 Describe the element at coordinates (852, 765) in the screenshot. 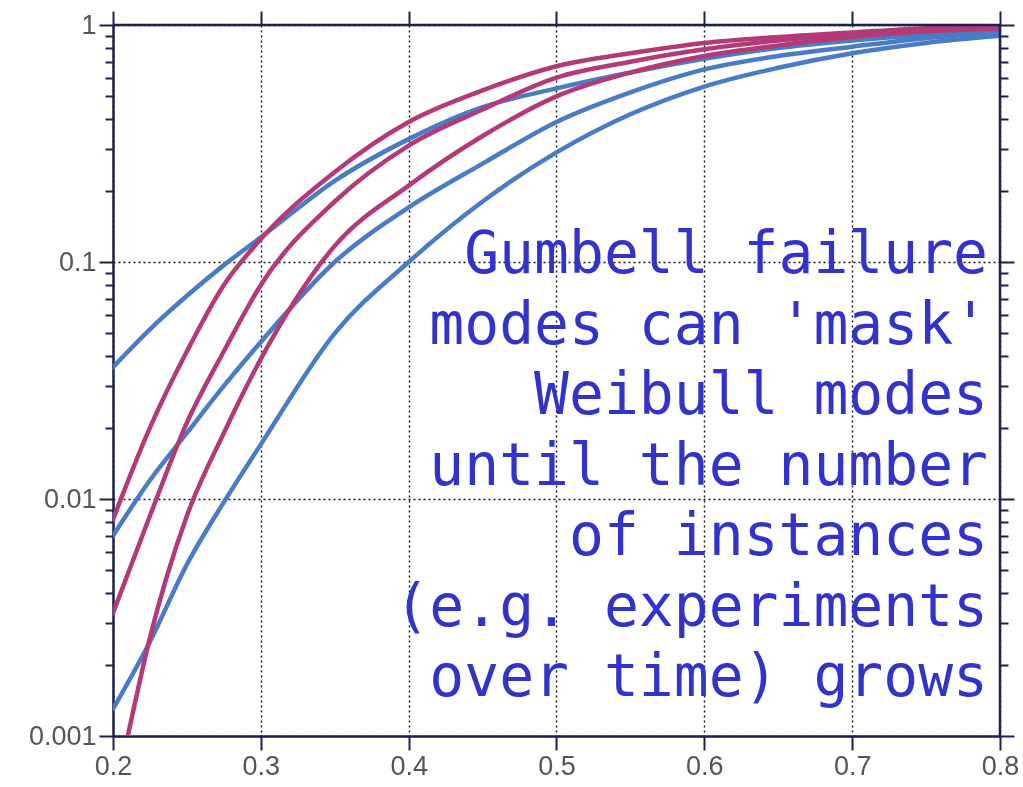

I see `x-tick-label: 0.7` at that location.